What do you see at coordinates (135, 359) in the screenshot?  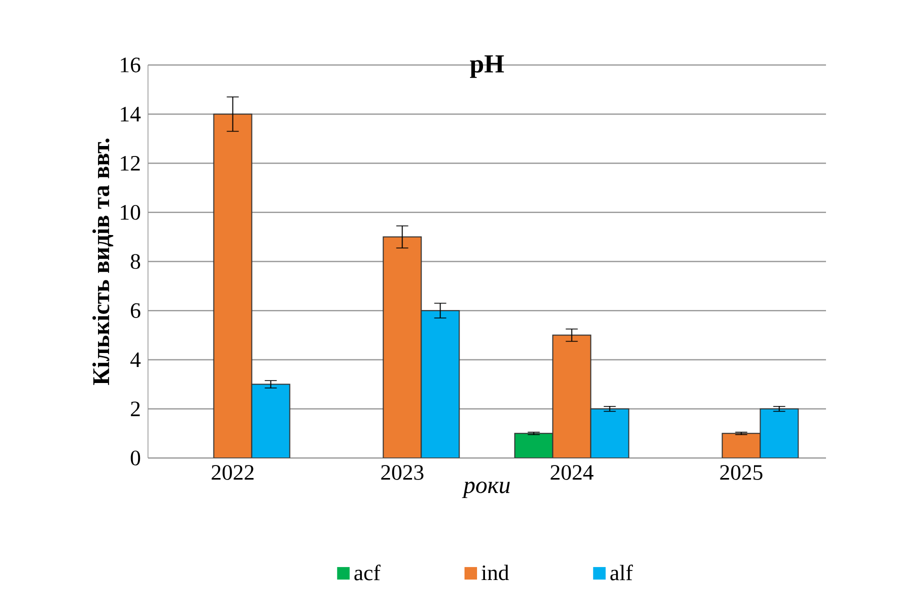 I see `y-tick-label: 4` at bounding box center [135, 359].